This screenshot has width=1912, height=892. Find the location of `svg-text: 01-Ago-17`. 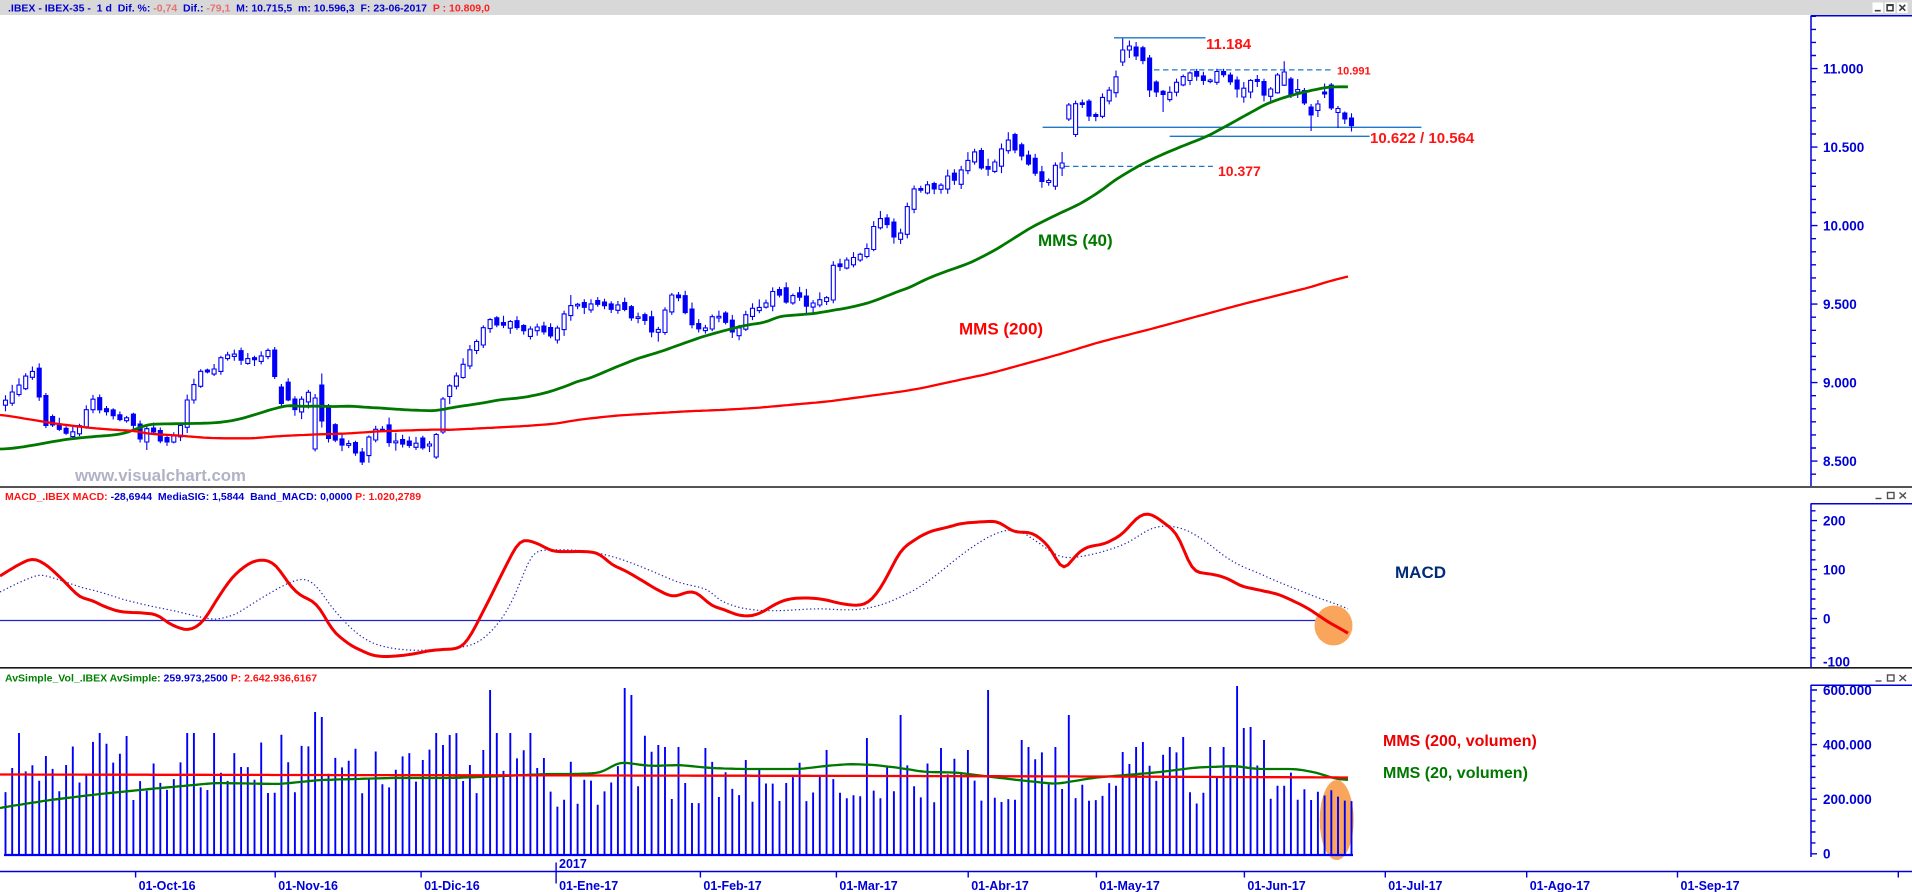

svg-text: 01-Ago-17 is located at coordinates (1560, 885).